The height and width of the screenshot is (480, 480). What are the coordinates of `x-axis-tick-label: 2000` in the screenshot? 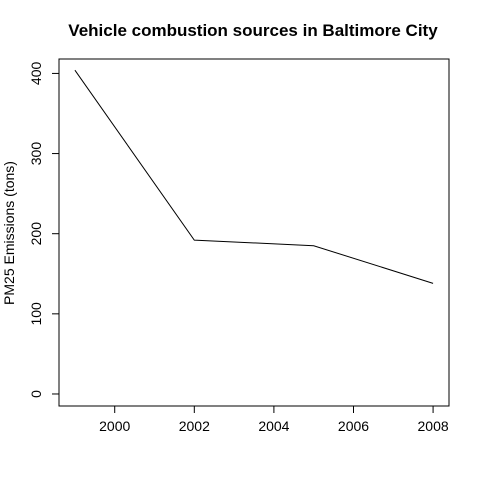 It's located at (114, 426).